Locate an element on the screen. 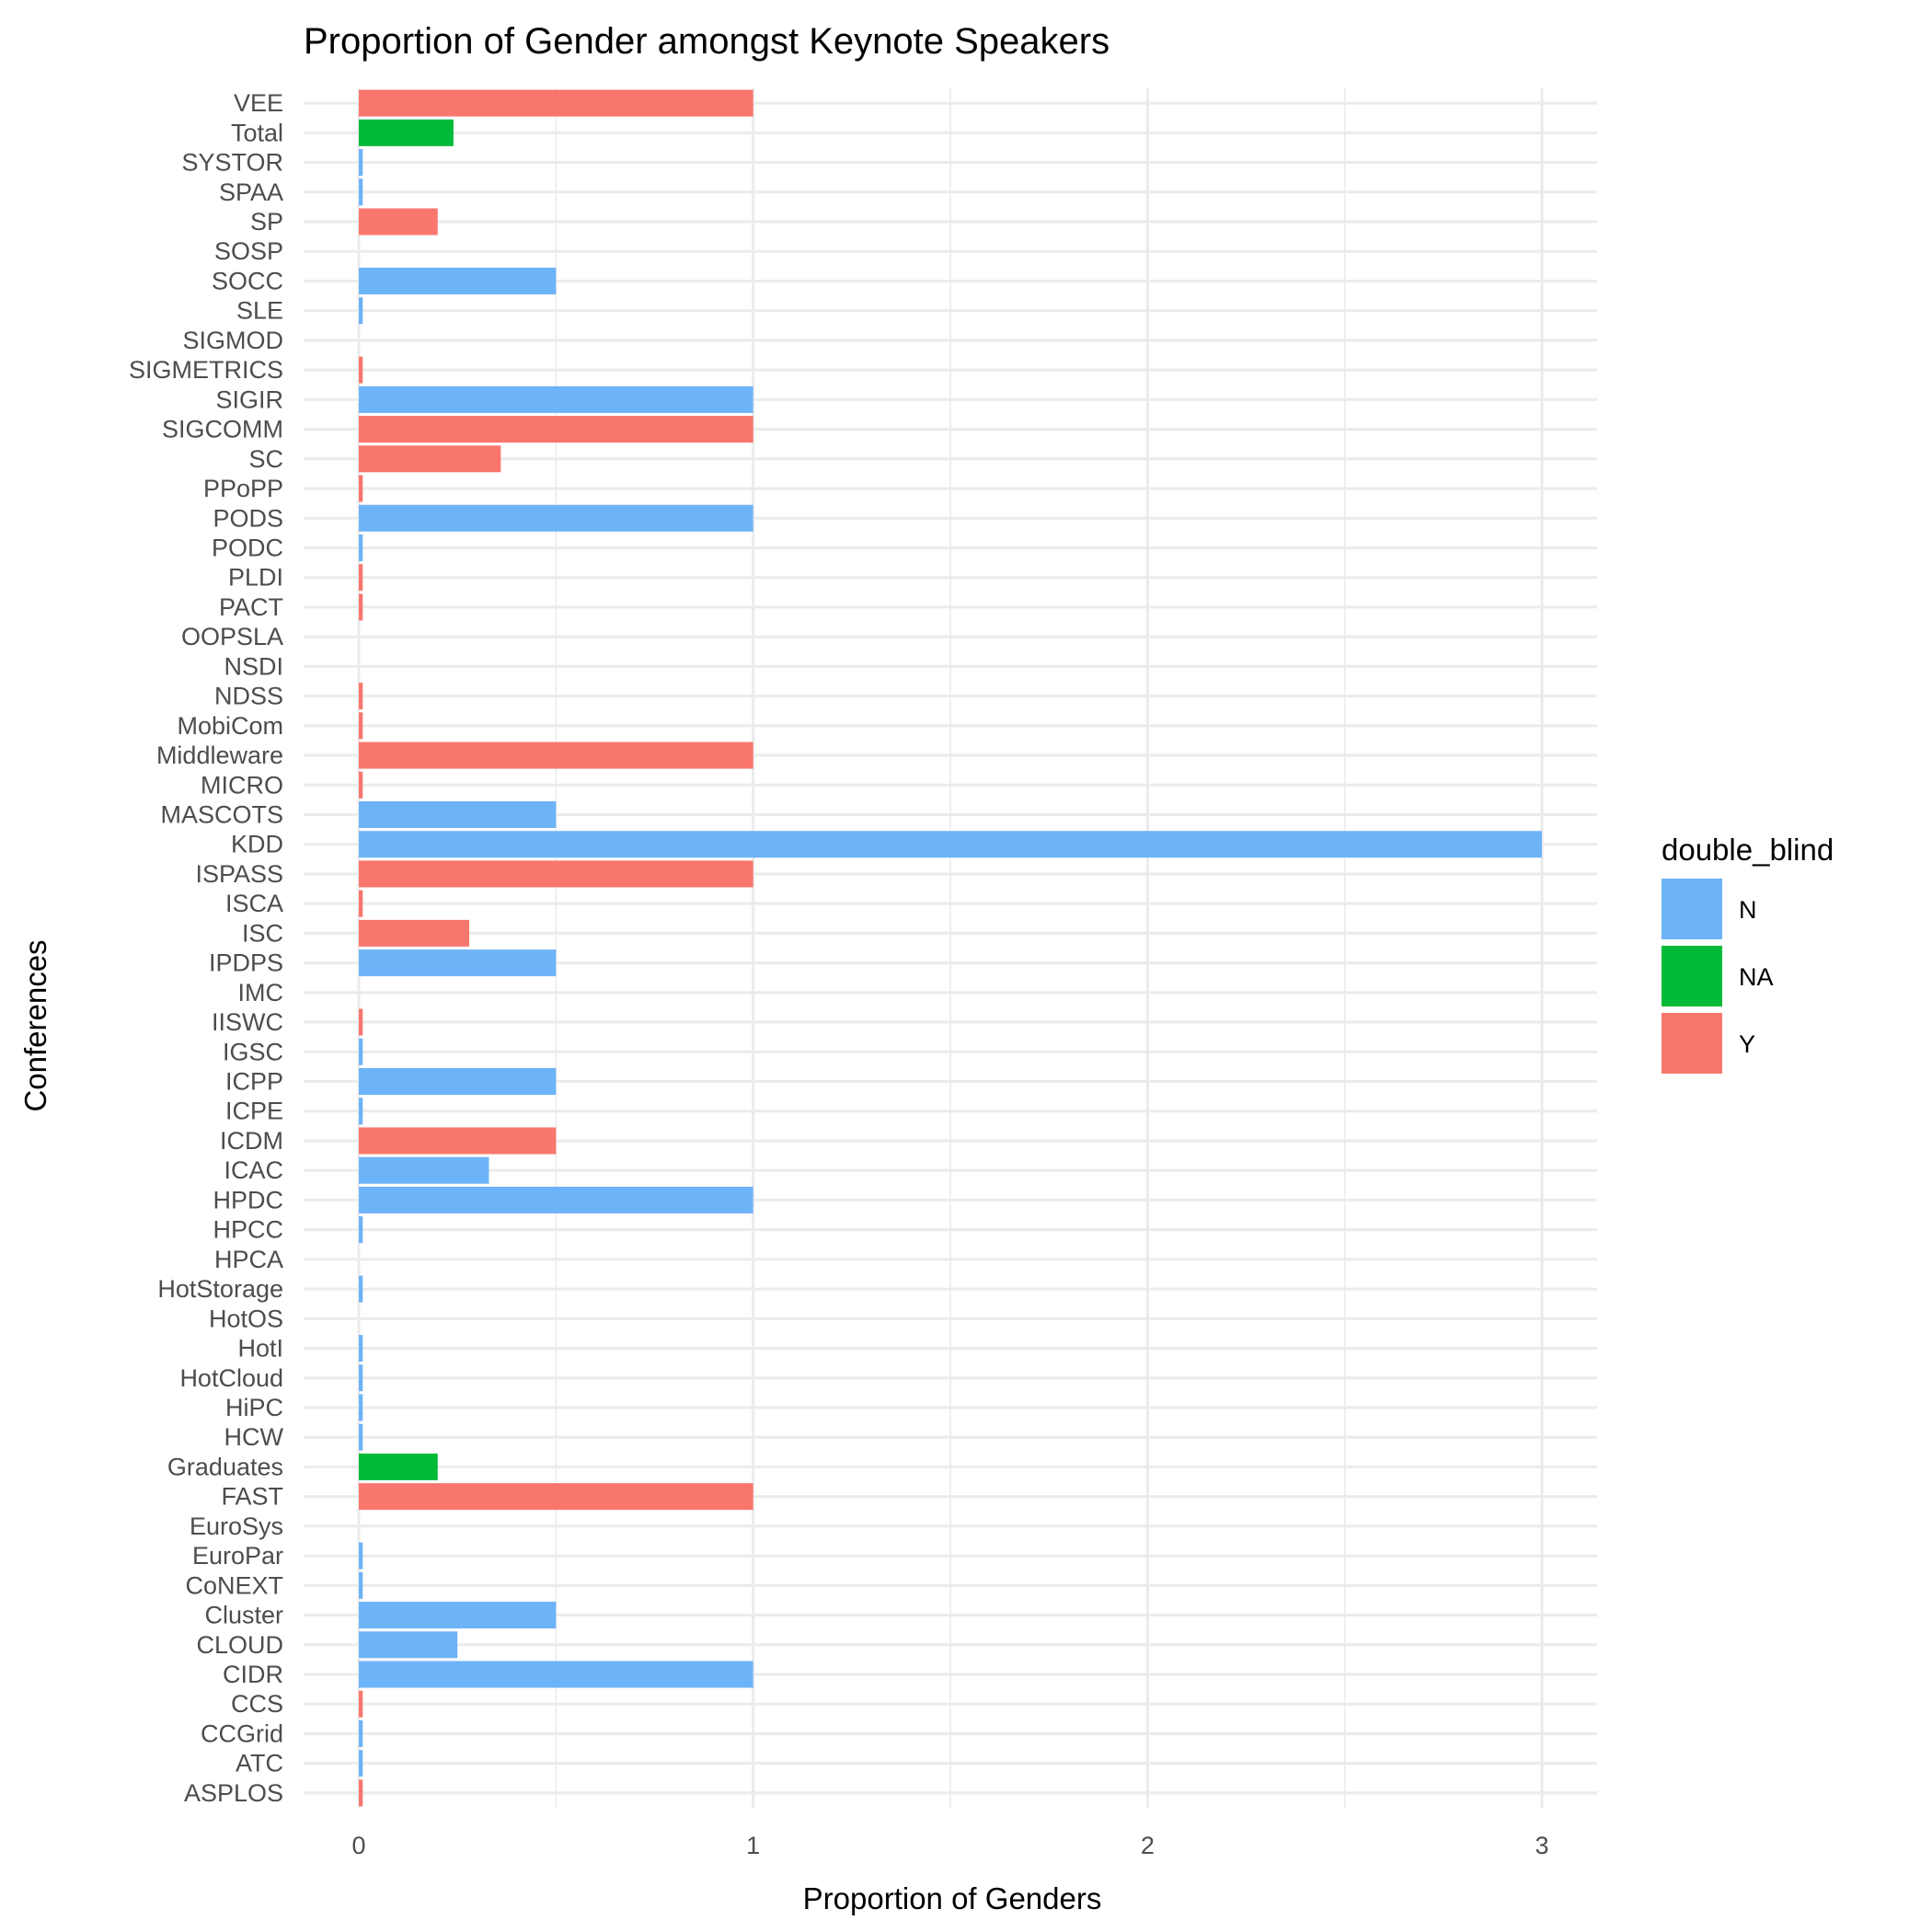 This screenshot has width=1932, height=1932. bar-ispass is located at coordinates (556, 874).